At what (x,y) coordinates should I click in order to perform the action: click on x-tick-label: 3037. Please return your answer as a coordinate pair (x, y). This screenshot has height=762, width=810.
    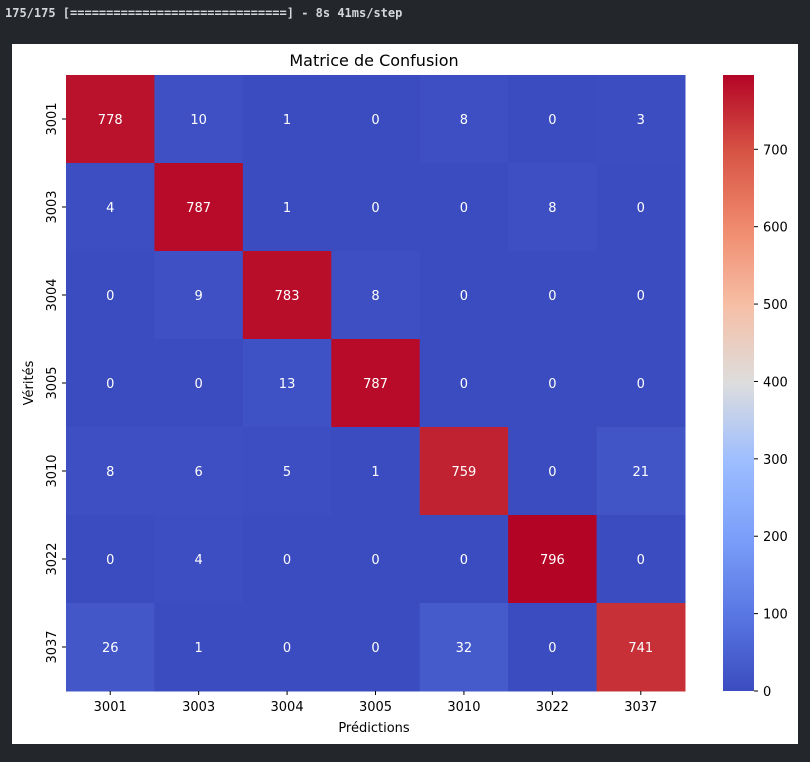
    Looking at the image, I should click on (640, 707).